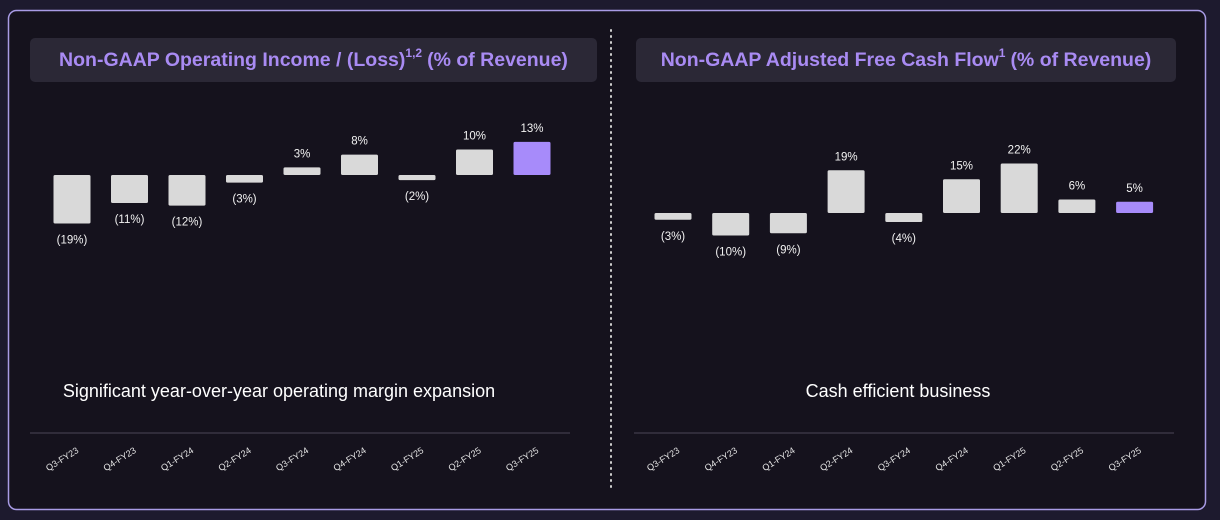 This screenshot has width=1220, height=520. I want to click on data-label: 6%, so click(1077, 187).